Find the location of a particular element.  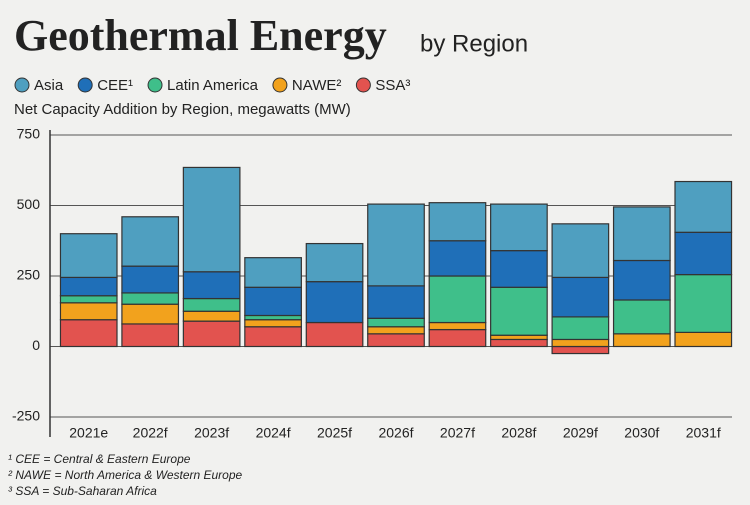

x-tick-label: 2023f is located at coordinates (211, 433).